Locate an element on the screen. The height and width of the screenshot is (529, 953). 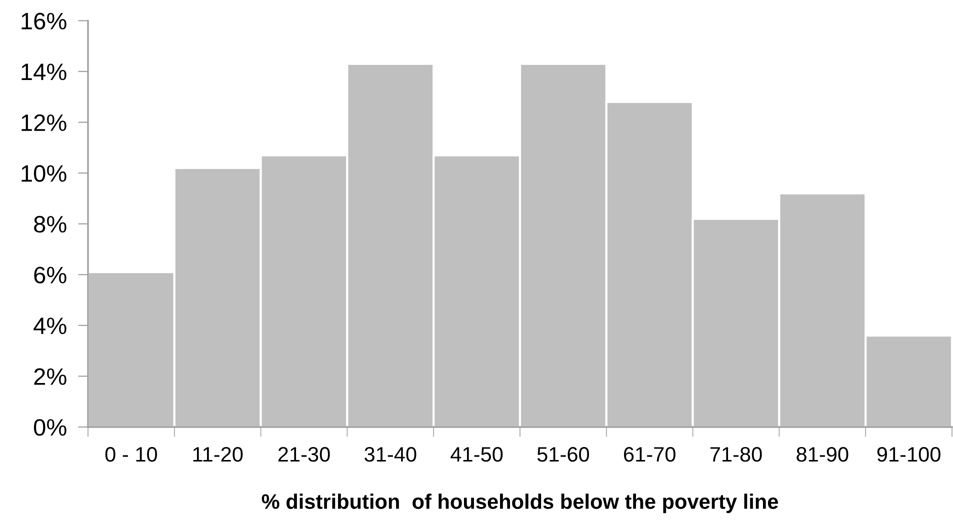
y-tick-label: 16% is located at coordinates (44, 21).